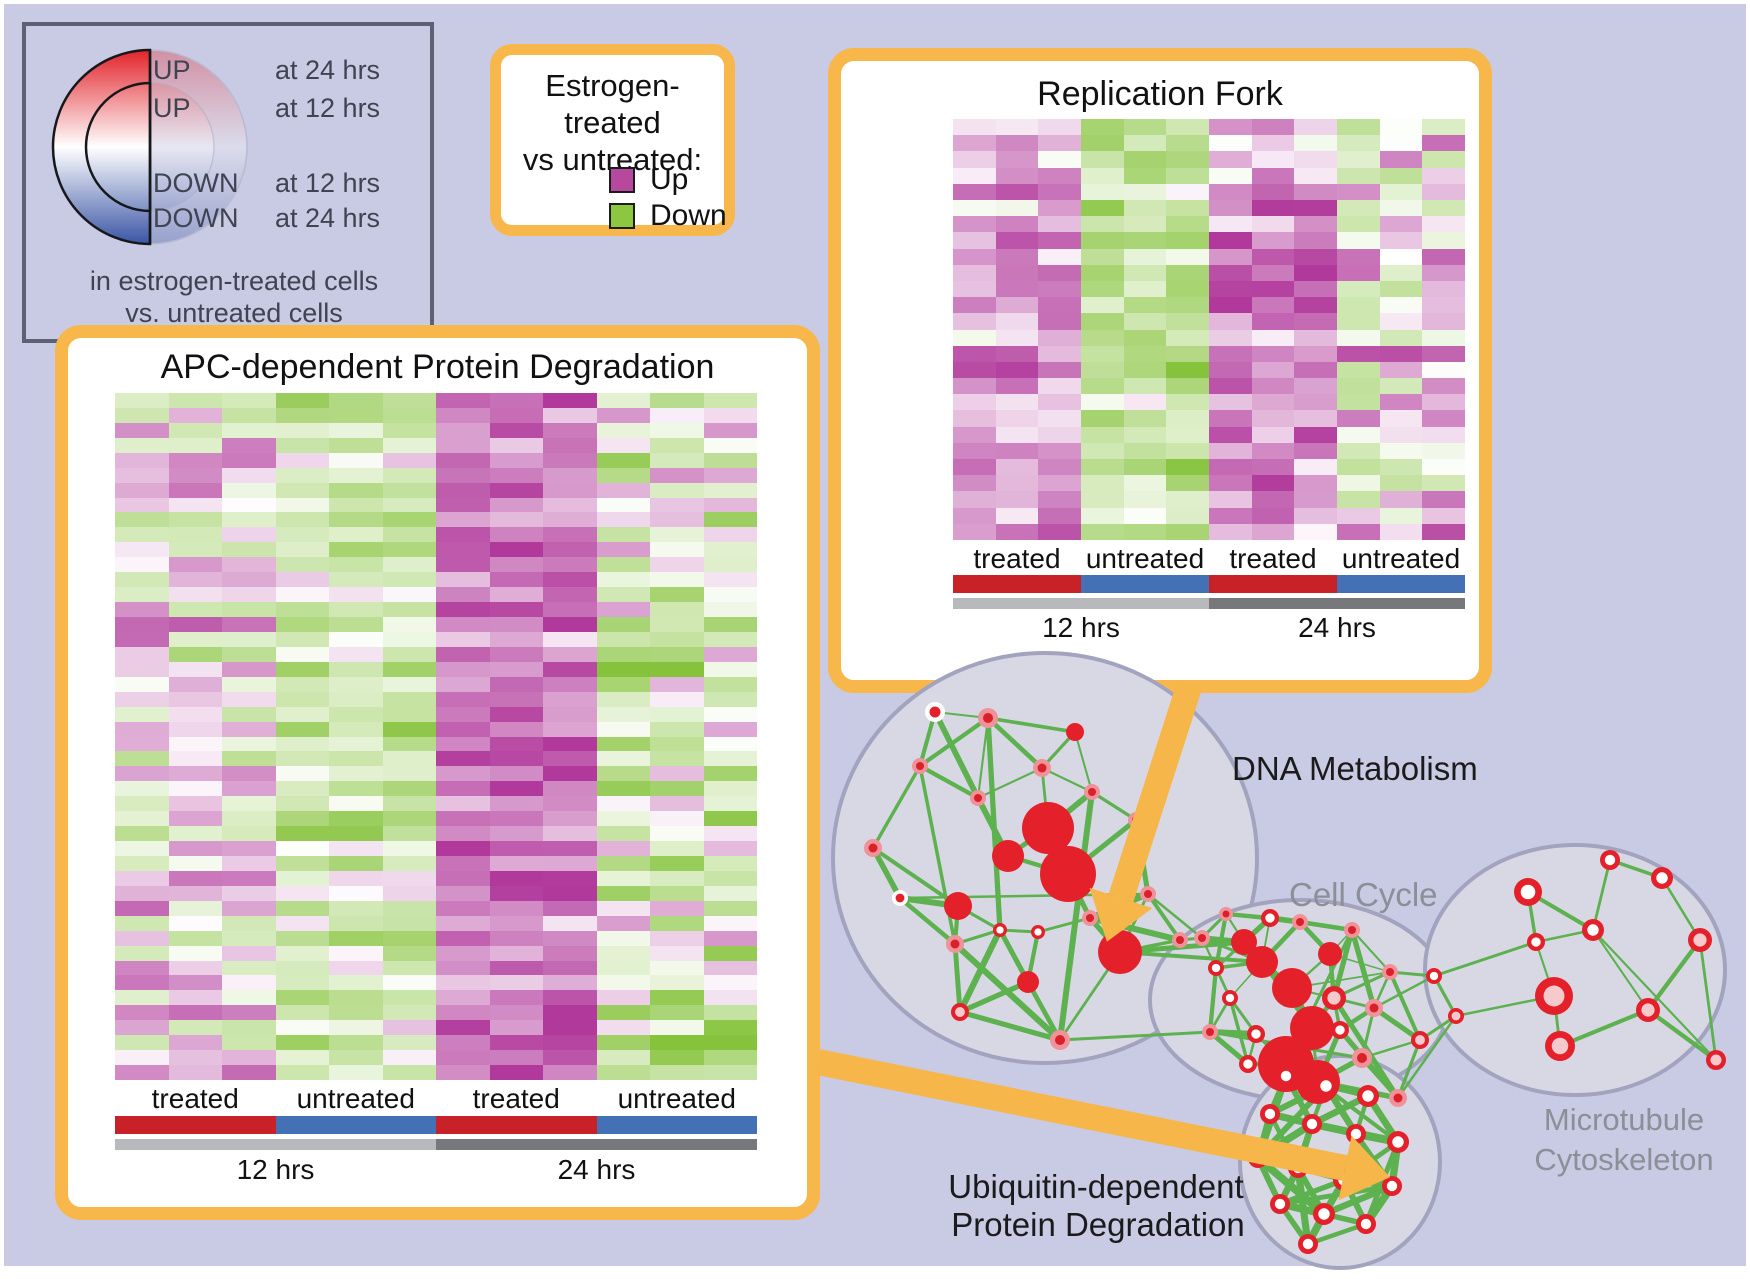 The image size is (1750, 1279). I want to click on rf-group-label-1: untreated, so click(1145, 558).